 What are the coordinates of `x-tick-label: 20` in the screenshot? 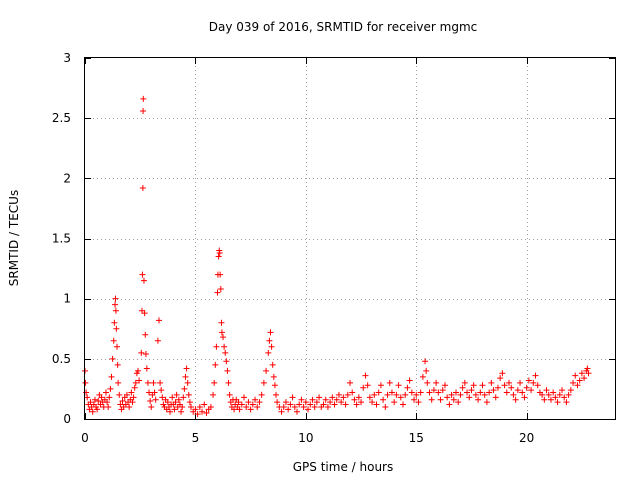 It's located at (526, 438).